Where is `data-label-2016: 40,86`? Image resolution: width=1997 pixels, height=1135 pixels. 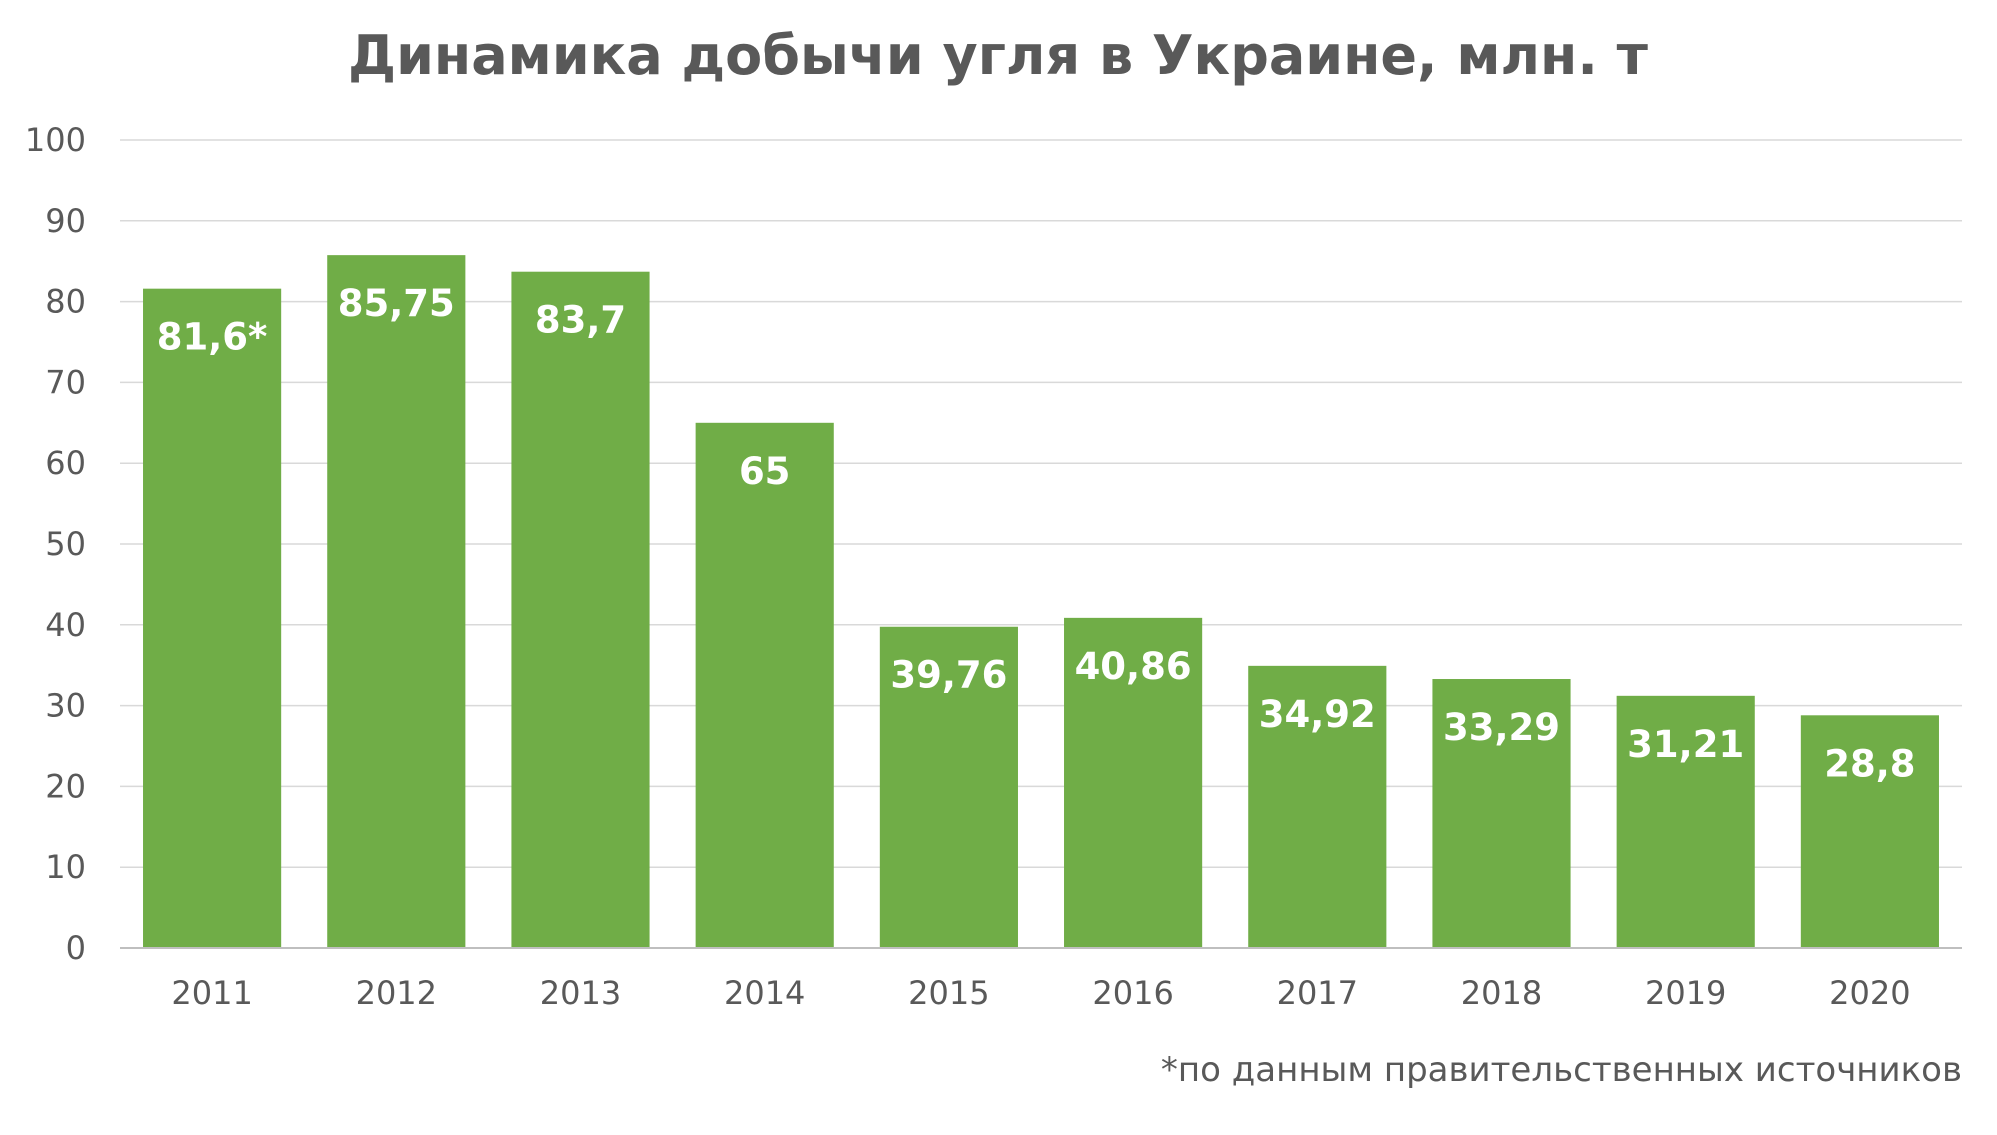
data-label-2016: 40,86 is located at coordinates (1133, 666).